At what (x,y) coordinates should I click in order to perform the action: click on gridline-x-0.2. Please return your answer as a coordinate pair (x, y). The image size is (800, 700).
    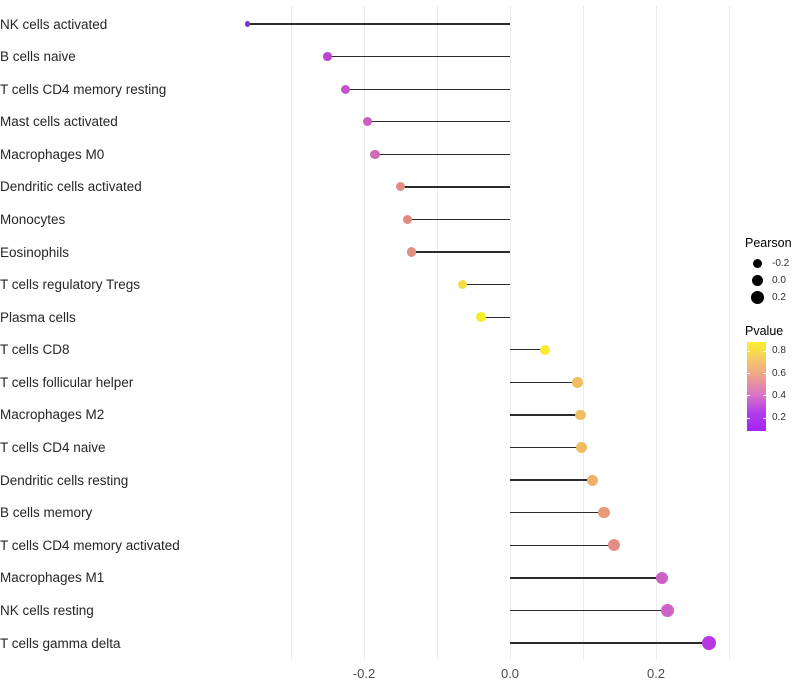
    Looking at the image, I should click on (656, 333).